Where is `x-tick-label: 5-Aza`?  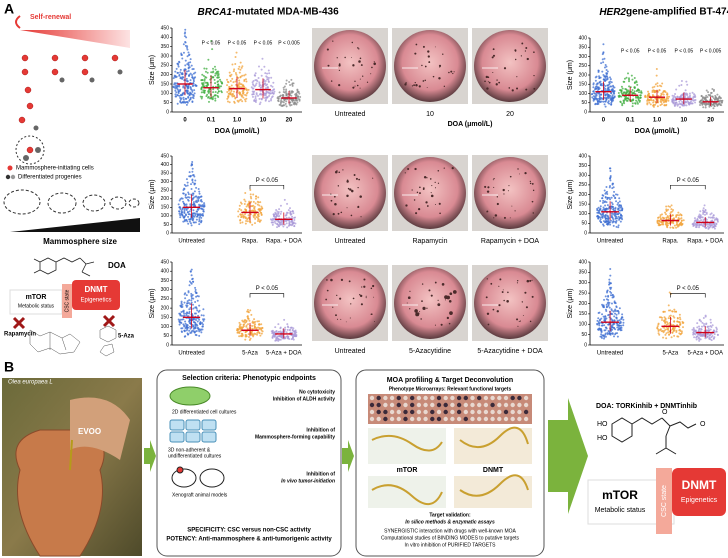 x-tick-label: 5-Aza is located at coordinates (250, 354).